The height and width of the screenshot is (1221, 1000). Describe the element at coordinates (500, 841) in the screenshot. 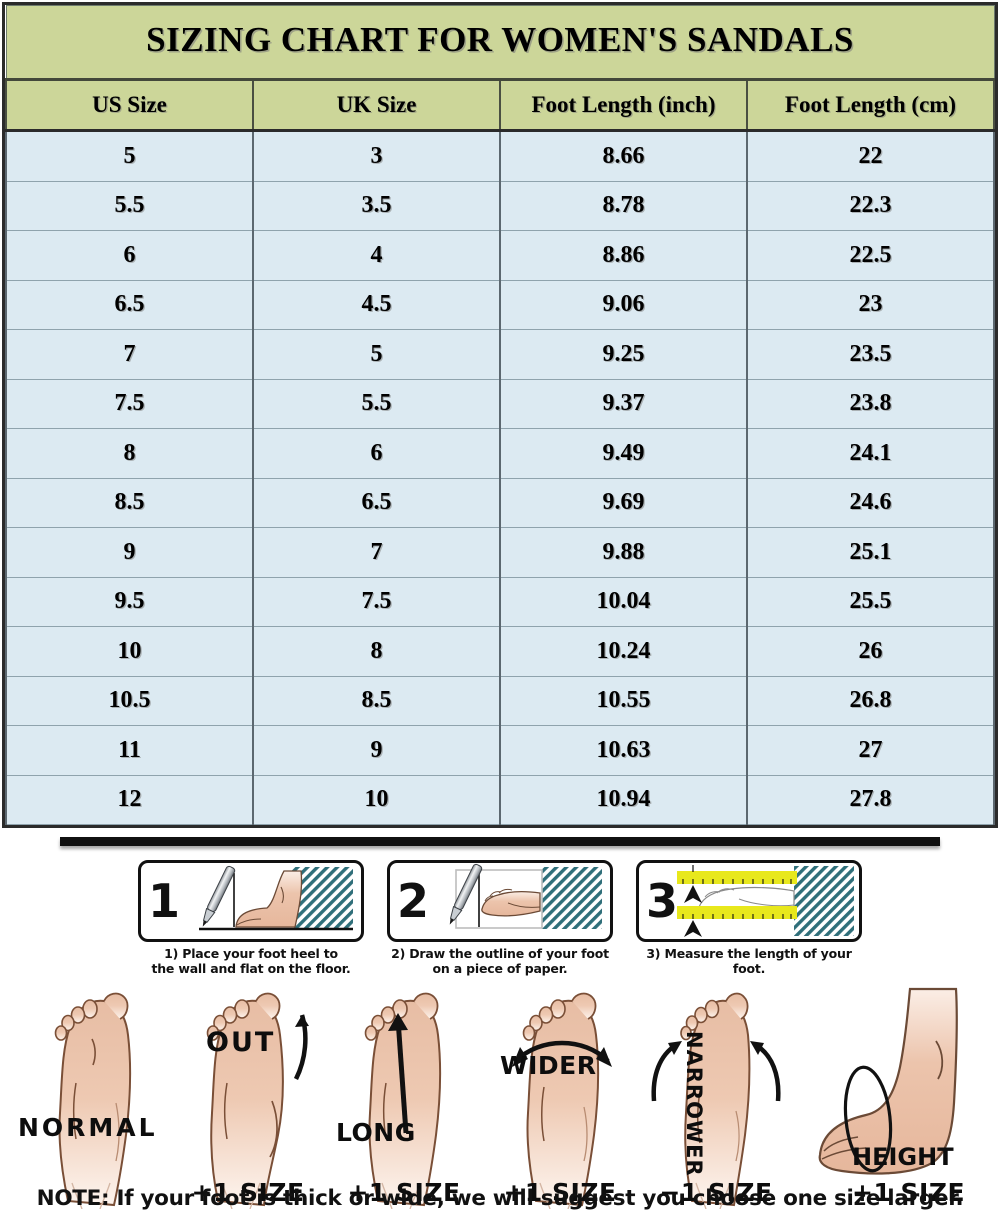

I see `section-divider` at that location.